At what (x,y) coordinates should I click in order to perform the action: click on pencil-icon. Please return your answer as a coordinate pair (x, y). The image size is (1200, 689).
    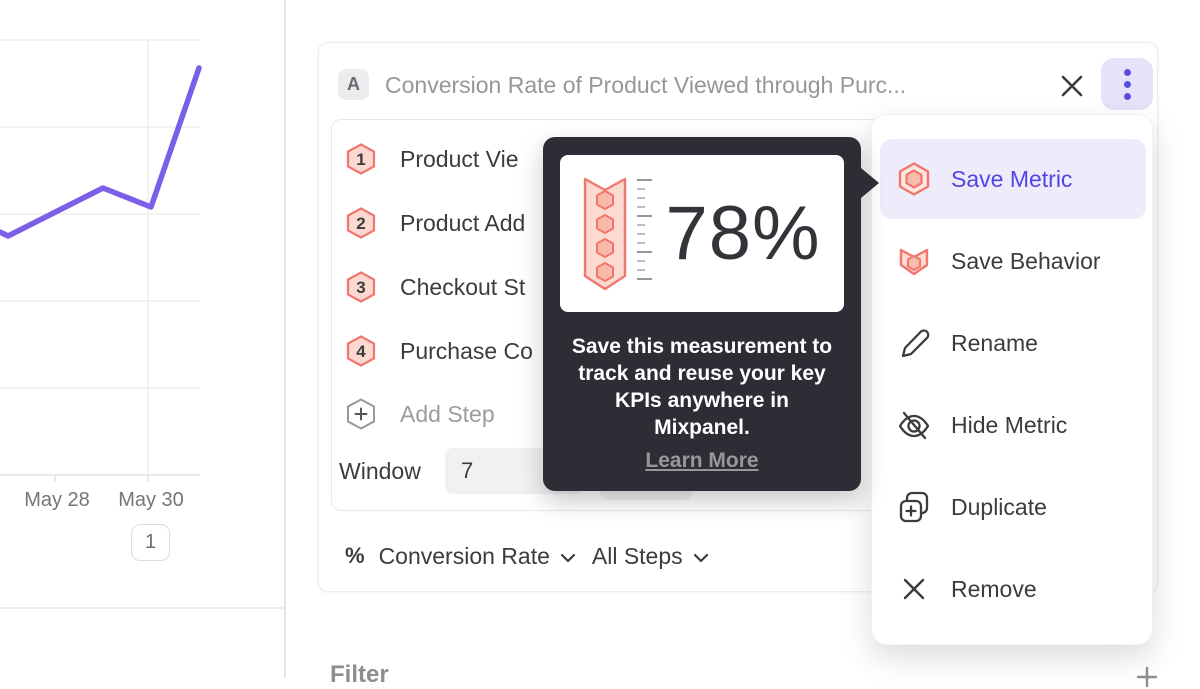
    Looking at the image, I should click on (915, 343).